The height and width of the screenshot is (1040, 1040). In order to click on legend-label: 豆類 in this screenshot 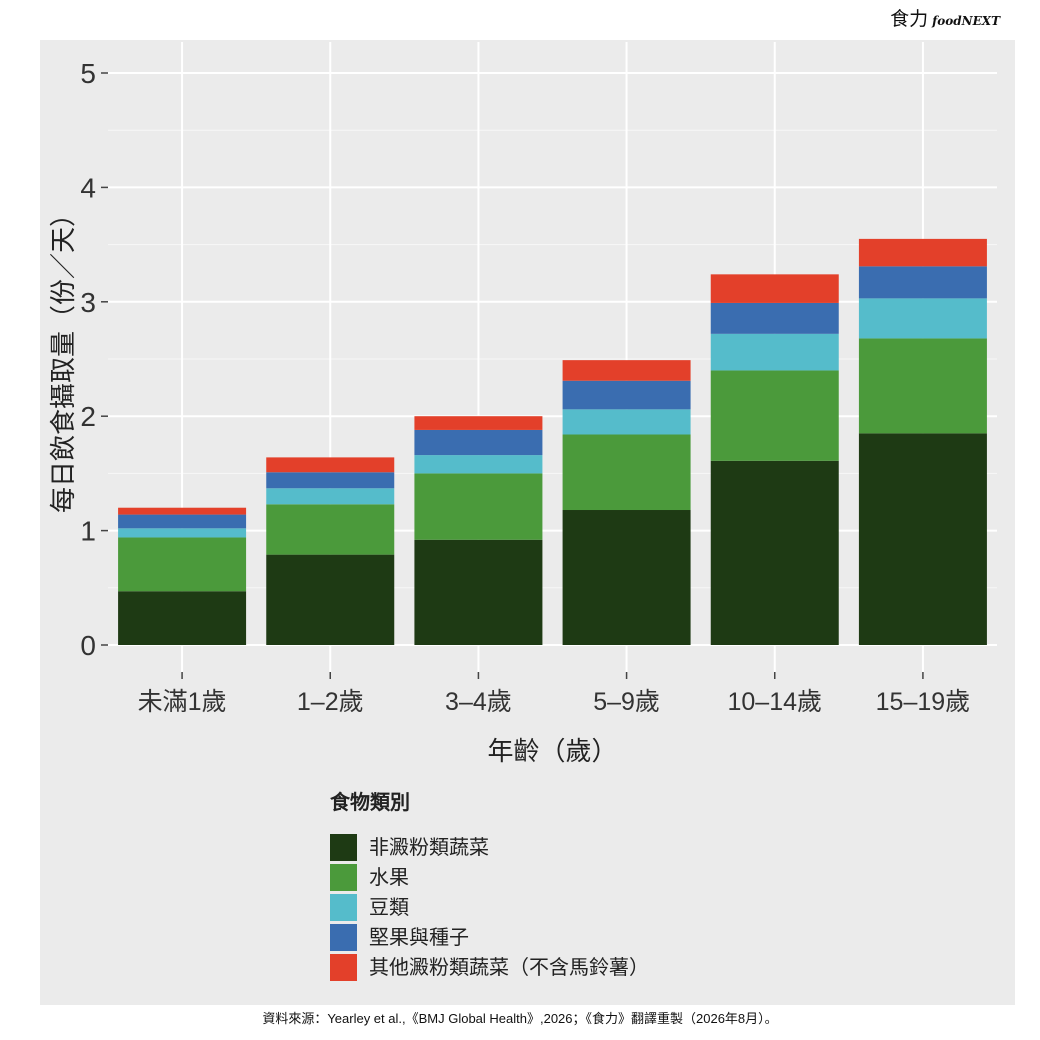, I will do `click(389, 907)`.